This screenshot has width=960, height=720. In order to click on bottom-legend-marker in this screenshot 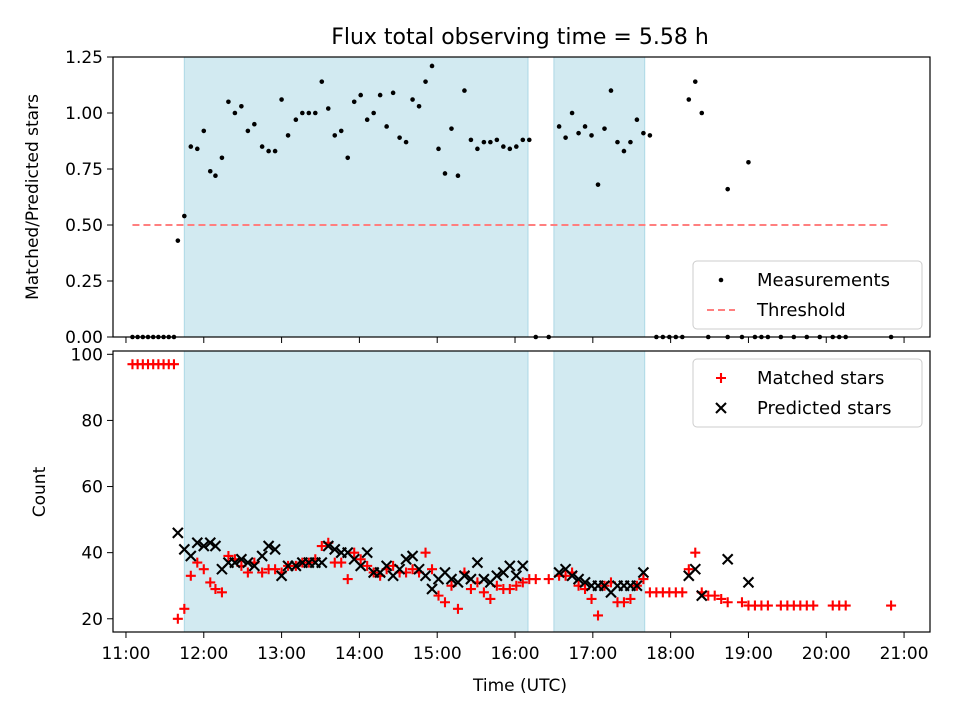, I will do `click(721, 408)`.